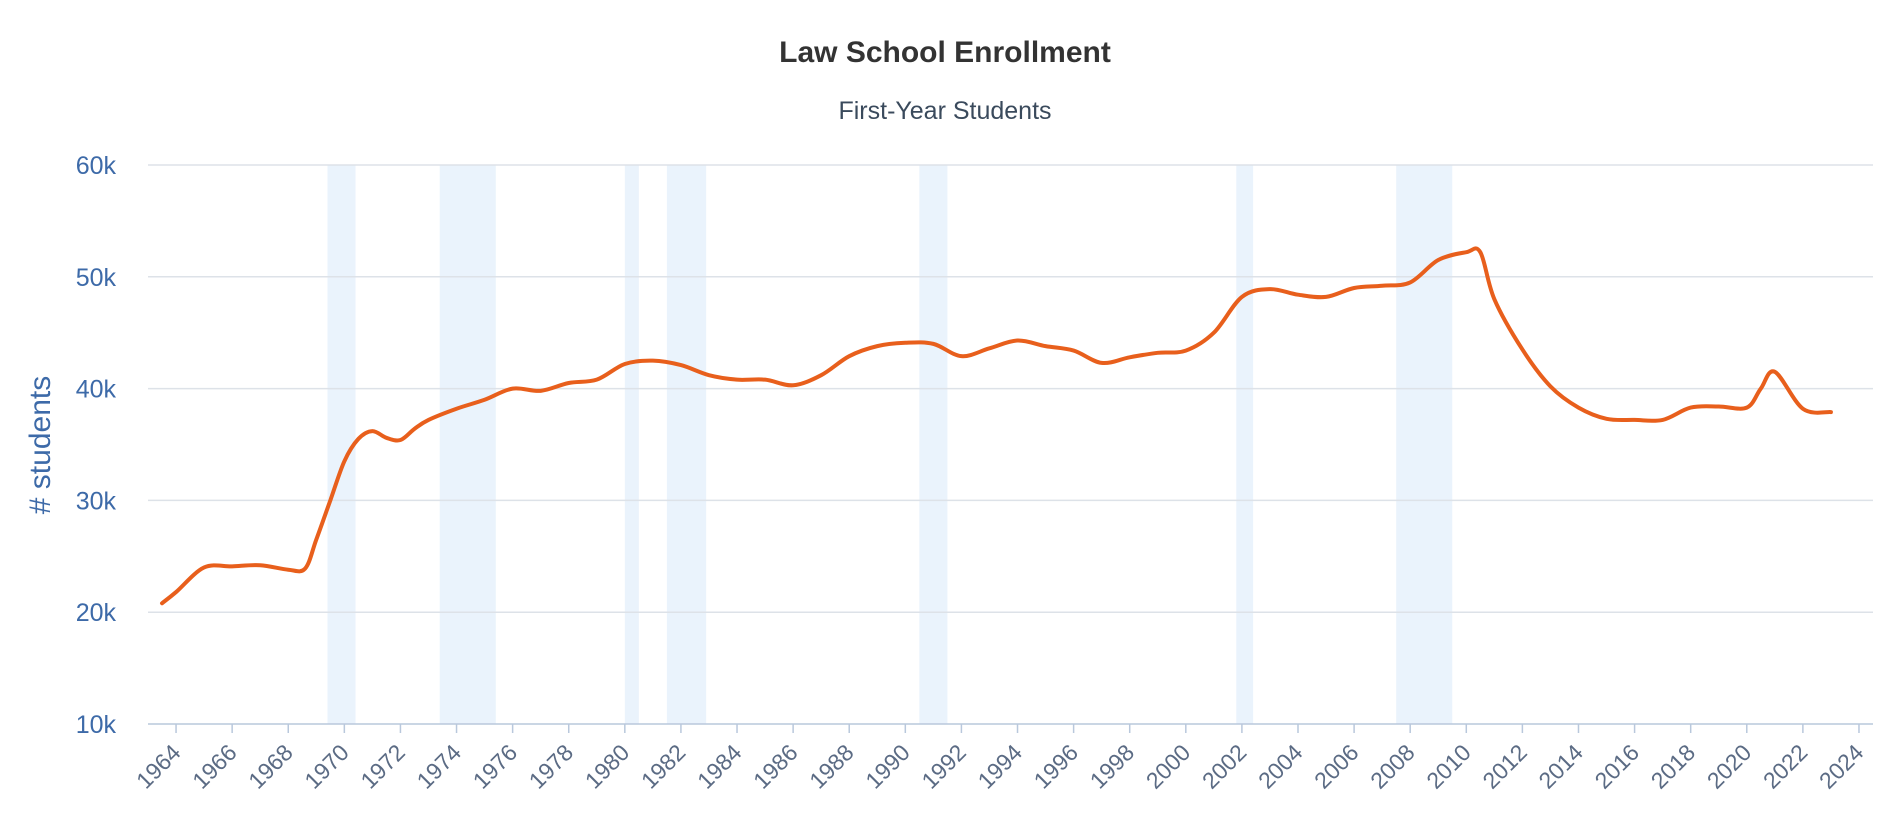 This screenshot has width=1890, height=838. Describe the element at coordinates (326, 766) in the screenshot. I see `x-tick-label-1970: 1970` at that location.